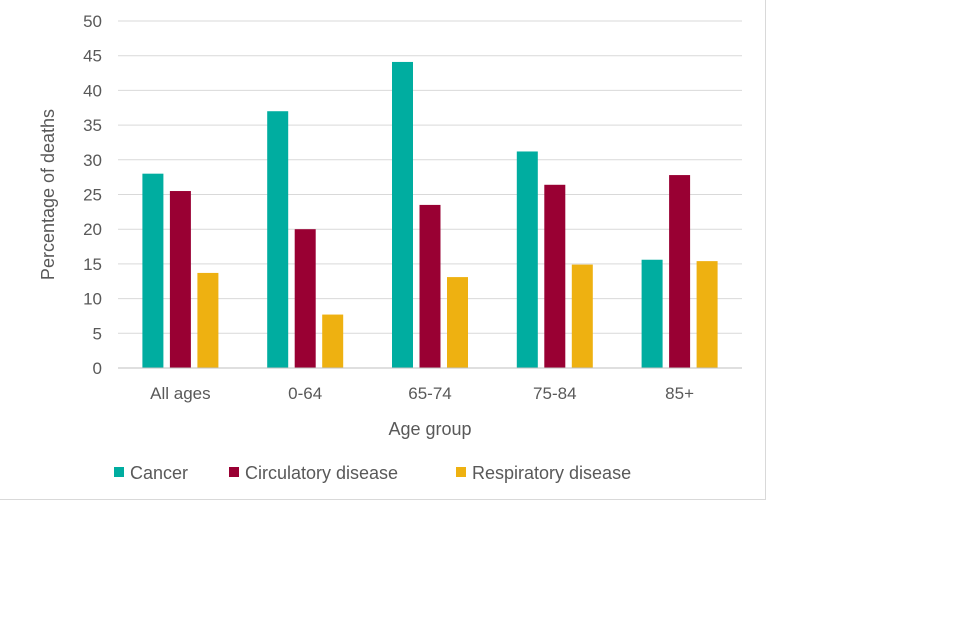  What do you see at coordinates (429, 393) in the screenshot?
I see `x-tick-label: 65-74` at bounding box center [429, 393].